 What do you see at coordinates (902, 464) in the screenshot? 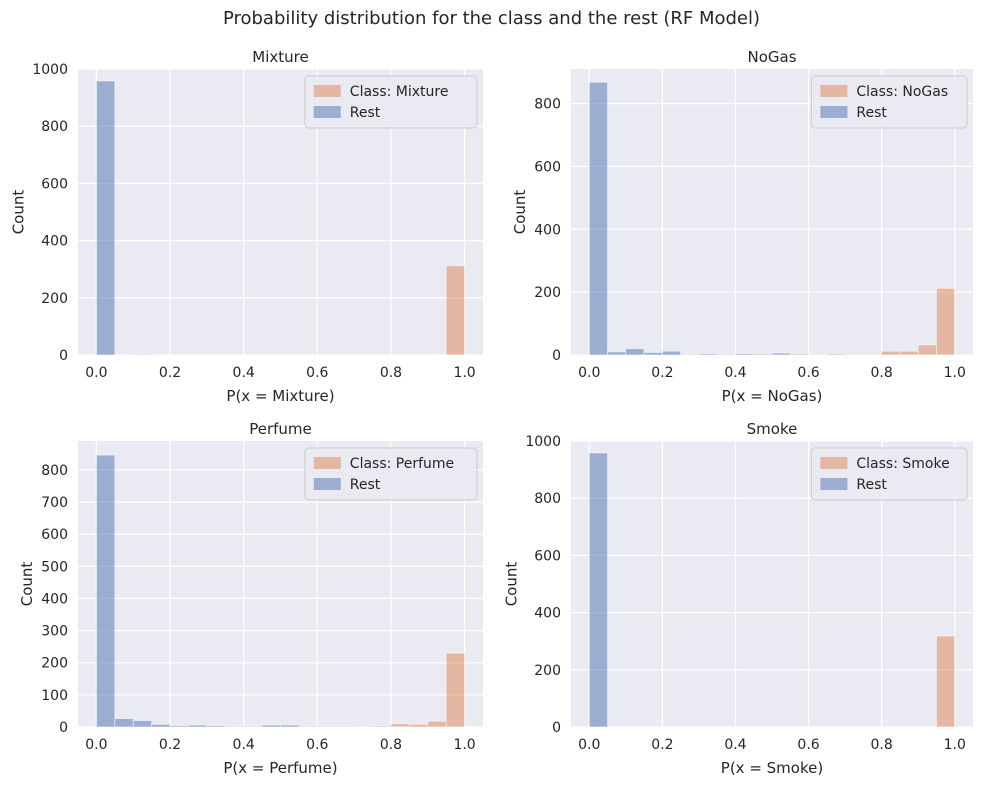
I see `legend-label-class: Class: Smoke` at bounding box center [902, 464].